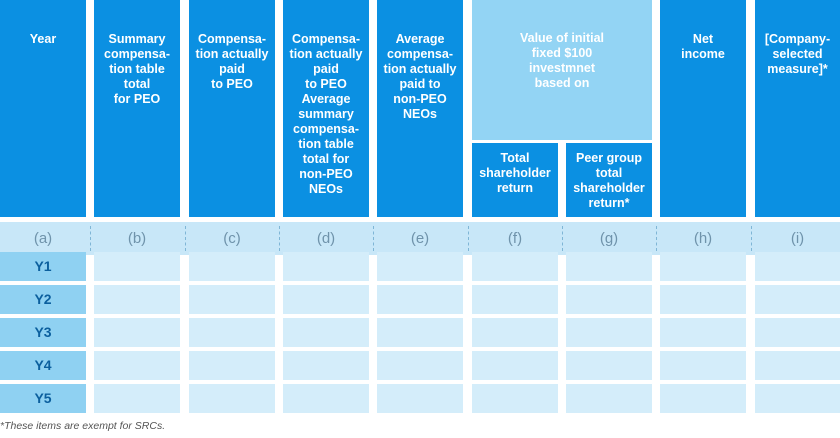 This screenshot has height=438, width=840. Describe the element at coordinates (326, 84) in the screenshot. I see `header-line: to PEO` at that location.